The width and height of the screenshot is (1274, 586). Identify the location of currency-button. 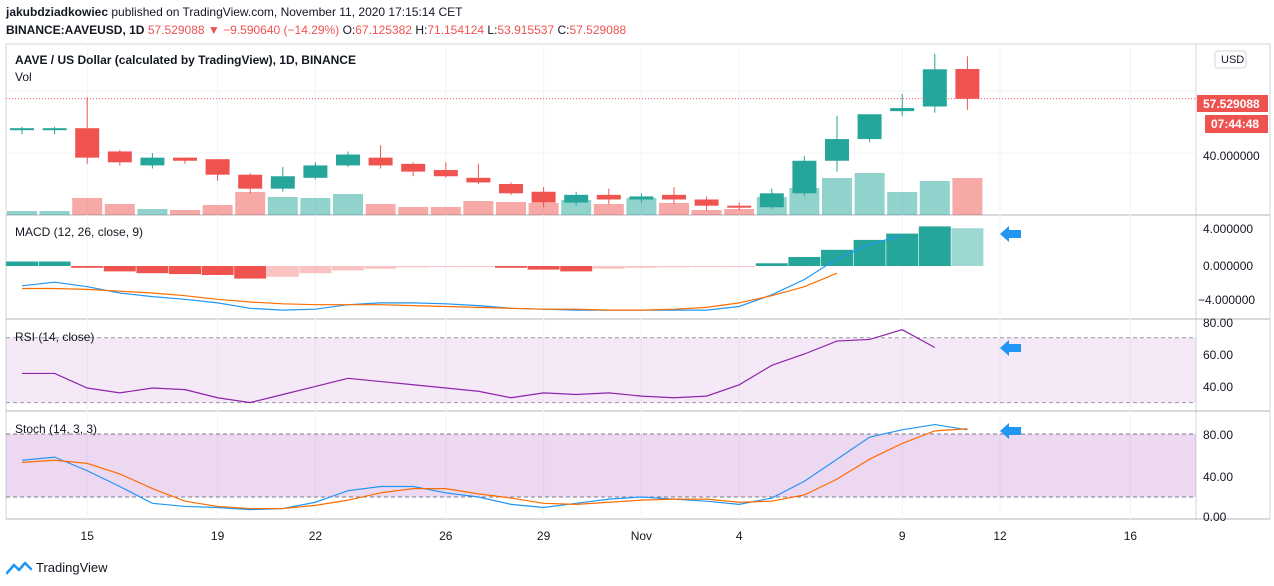
(1230, 59).